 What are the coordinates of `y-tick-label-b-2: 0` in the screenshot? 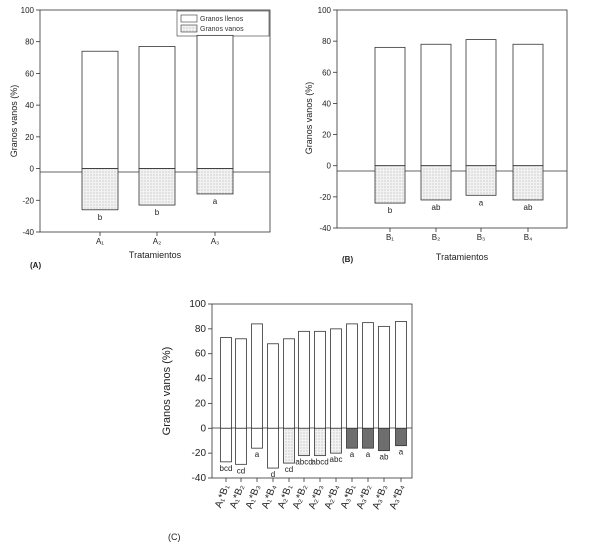 It's located at (329, 166).